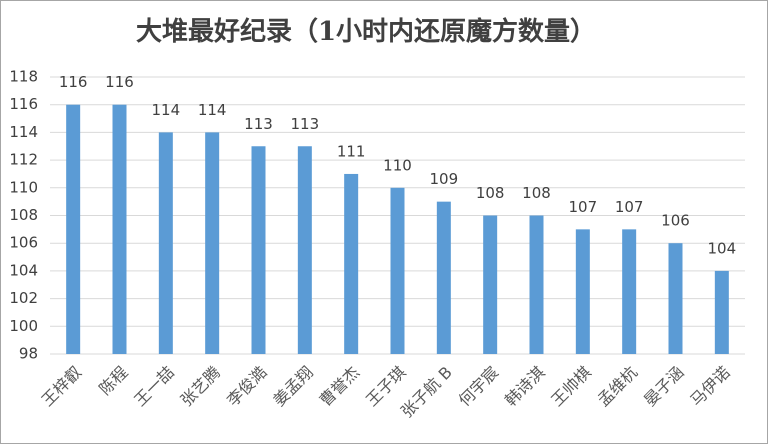 This screenshot has height=444, width=768. Describe the element at coordinates (28, 354) in the screenshot. I see `y-tick-label: 98` at that location.